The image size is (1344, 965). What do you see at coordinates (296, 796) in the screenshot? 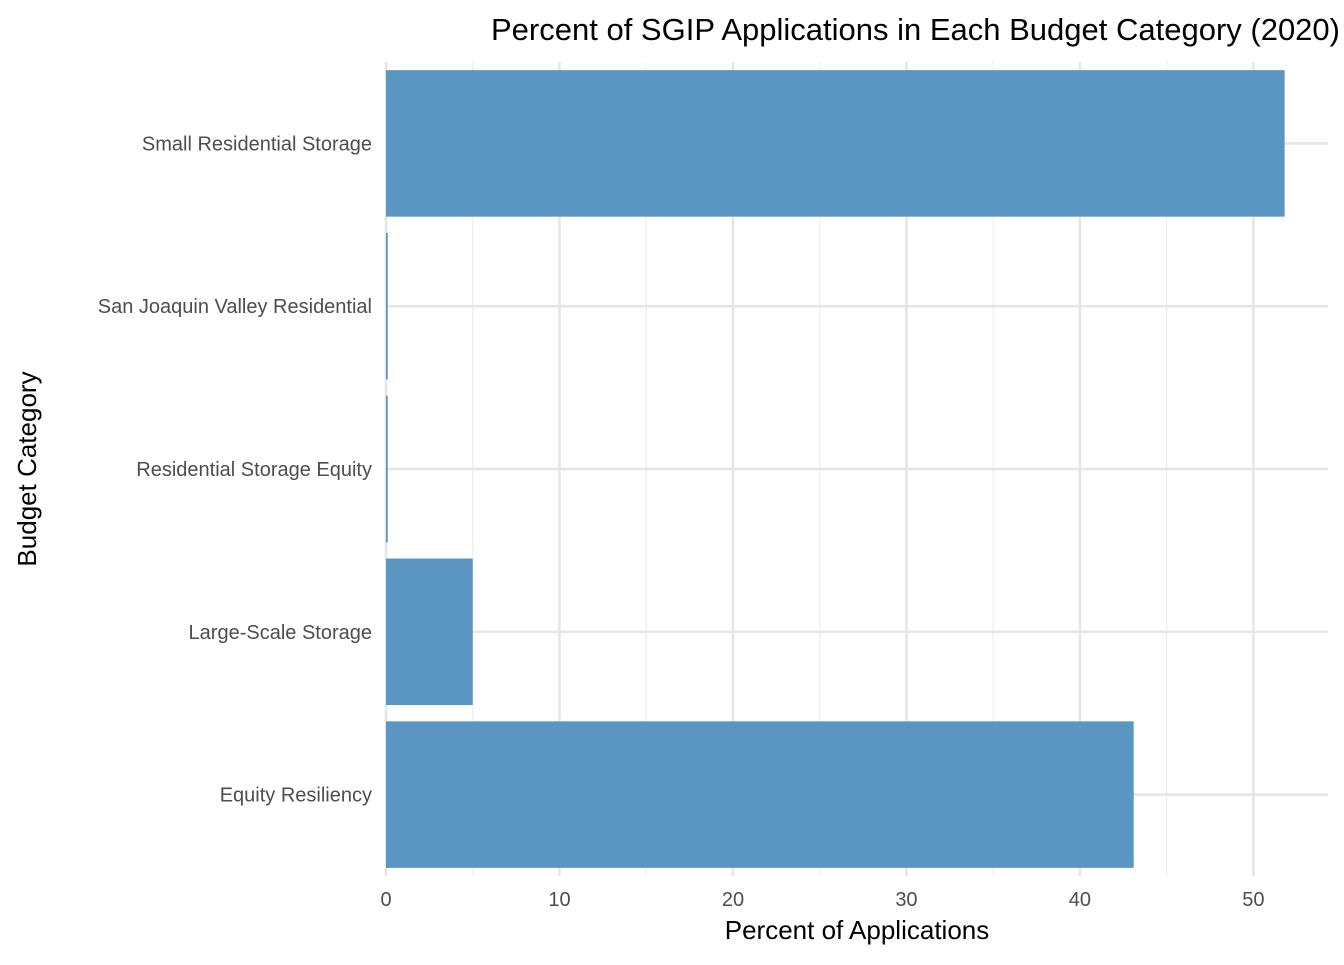
I see `y-tick-label: Equity Resiliency` at bounding box center [296, 796].